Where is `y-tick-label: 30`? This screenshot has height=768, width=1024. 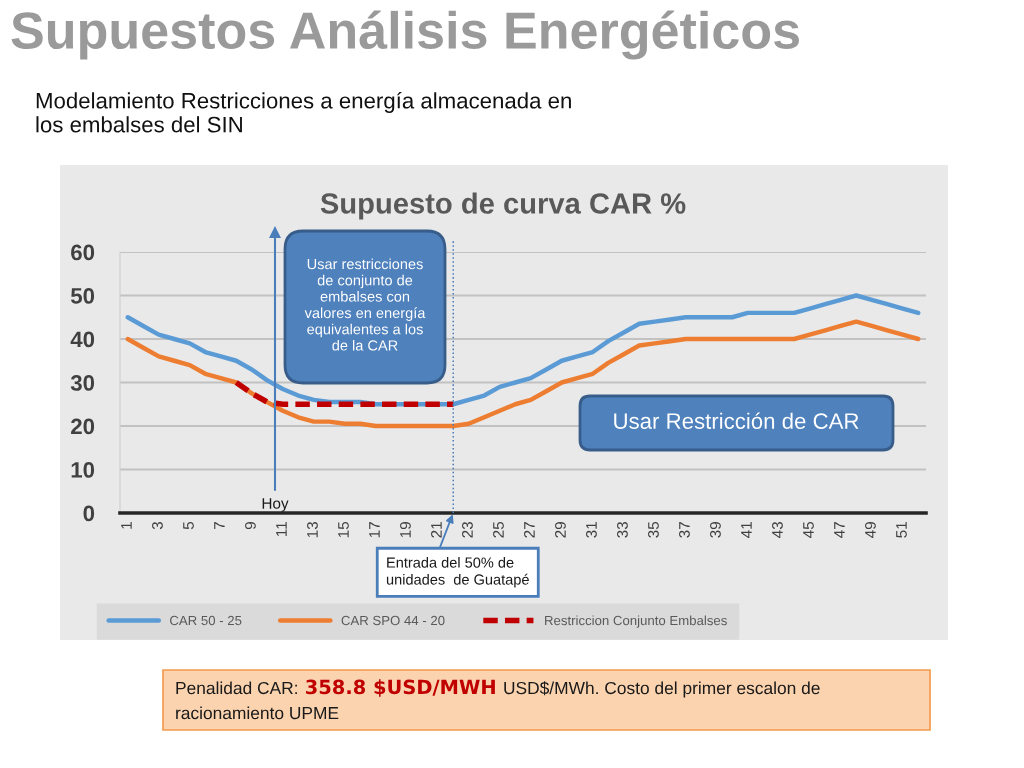
y-tick-label: 30 is located at coordinates (82, 383).